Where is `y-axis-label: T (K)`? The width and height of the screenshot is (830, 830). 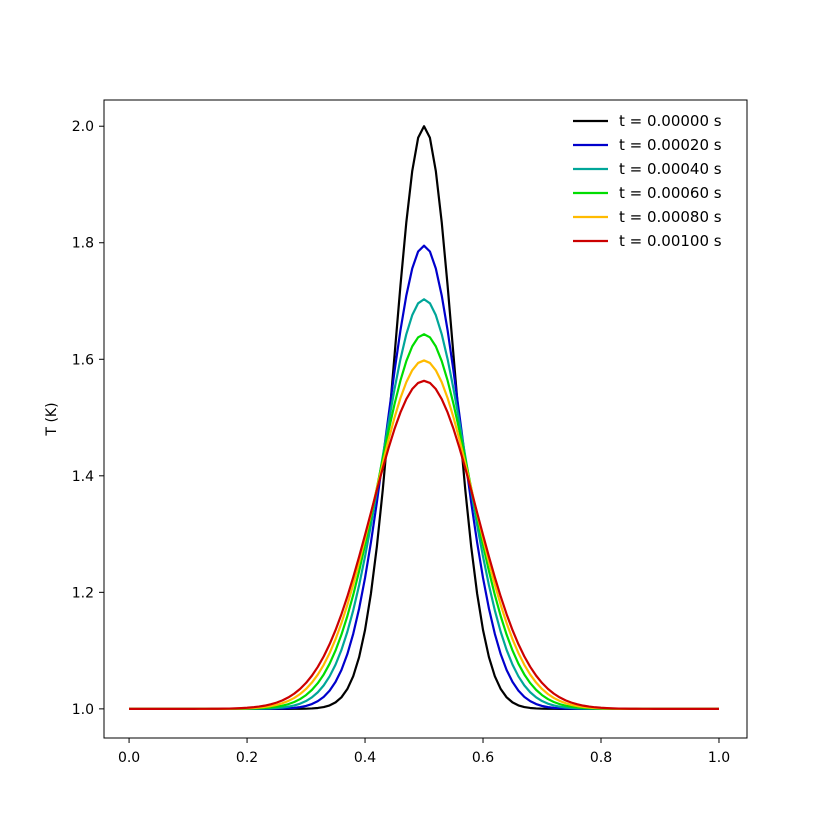
y-axis-label: T (K) is located at coordinates (52, 419).